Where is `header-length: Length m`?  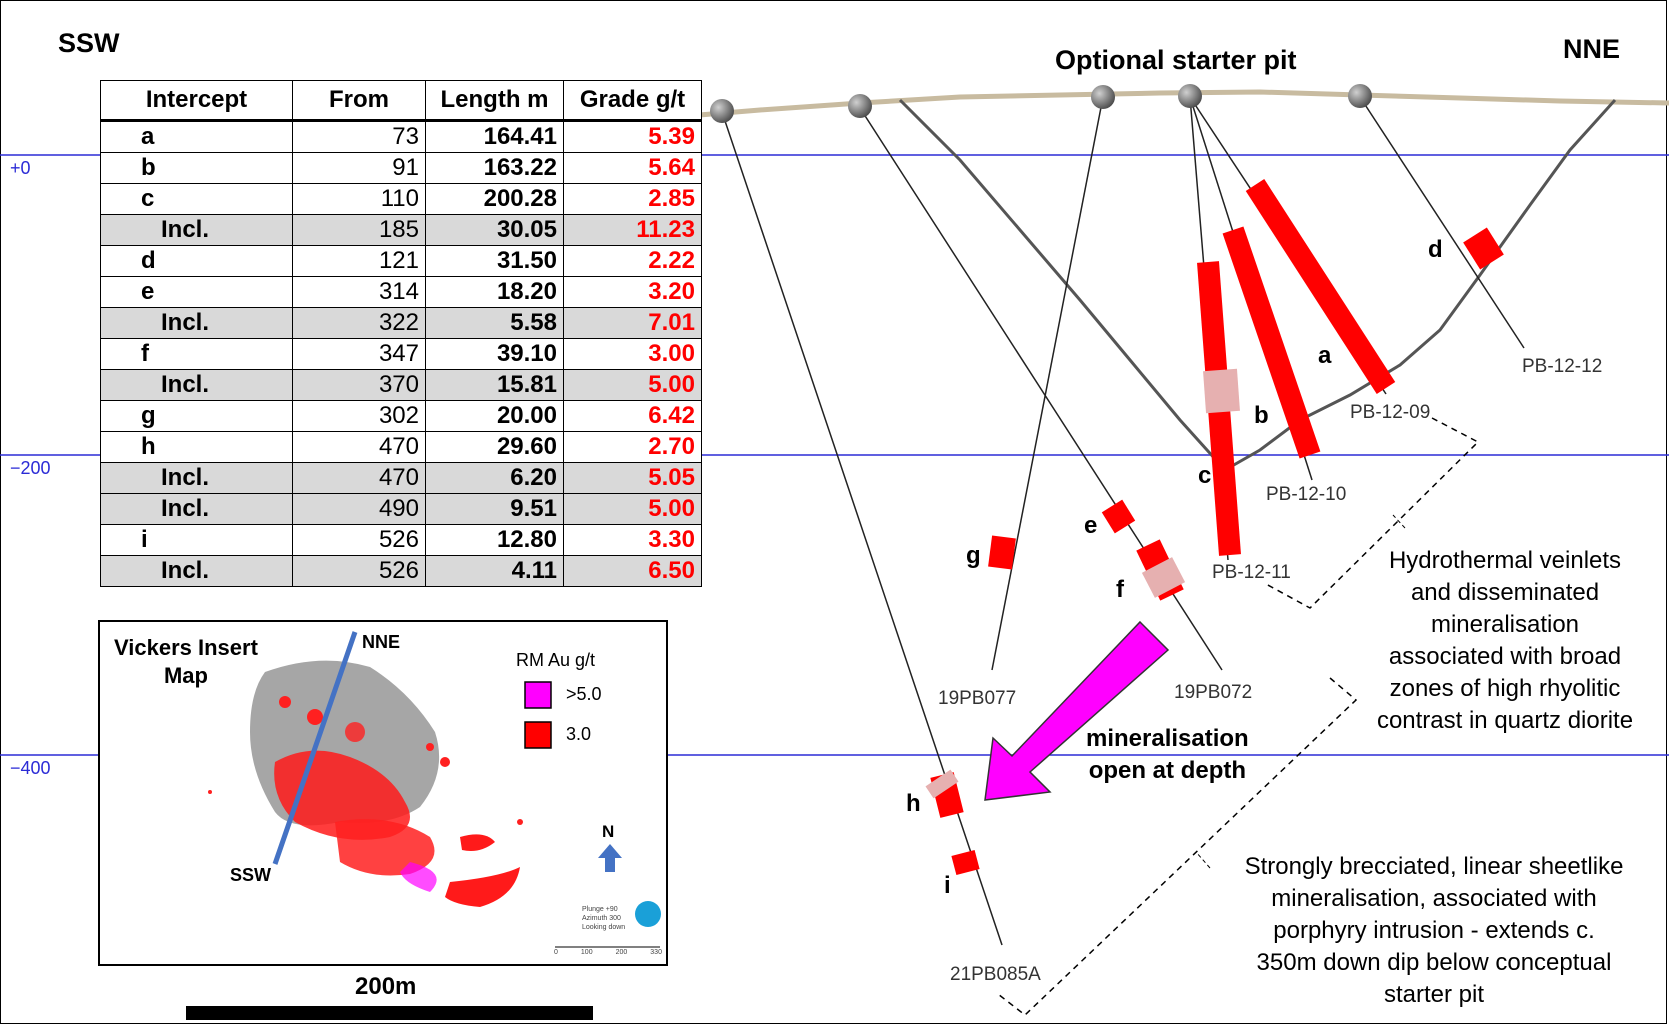 header-length: Length m is located at coordinates (494, 101).